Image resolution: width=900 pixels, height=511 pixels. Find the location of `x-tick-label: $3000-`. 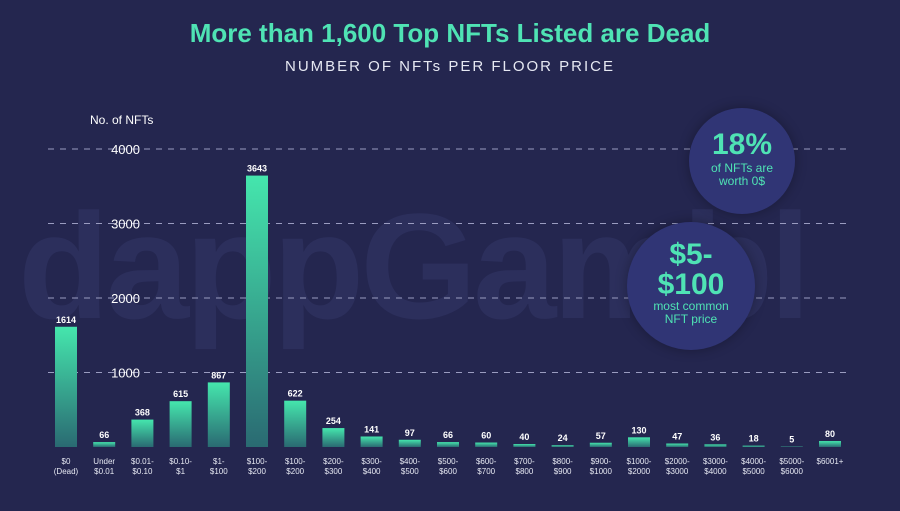

x-tick-label: $3000- is located at coordinates (715, 461).